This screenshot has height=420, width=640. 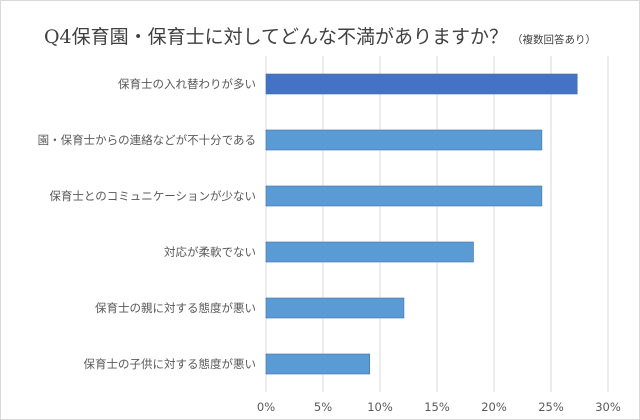 I want to click on category-label: 保育士とのコミュニケーションが少ない, so click(x=152, y=196).